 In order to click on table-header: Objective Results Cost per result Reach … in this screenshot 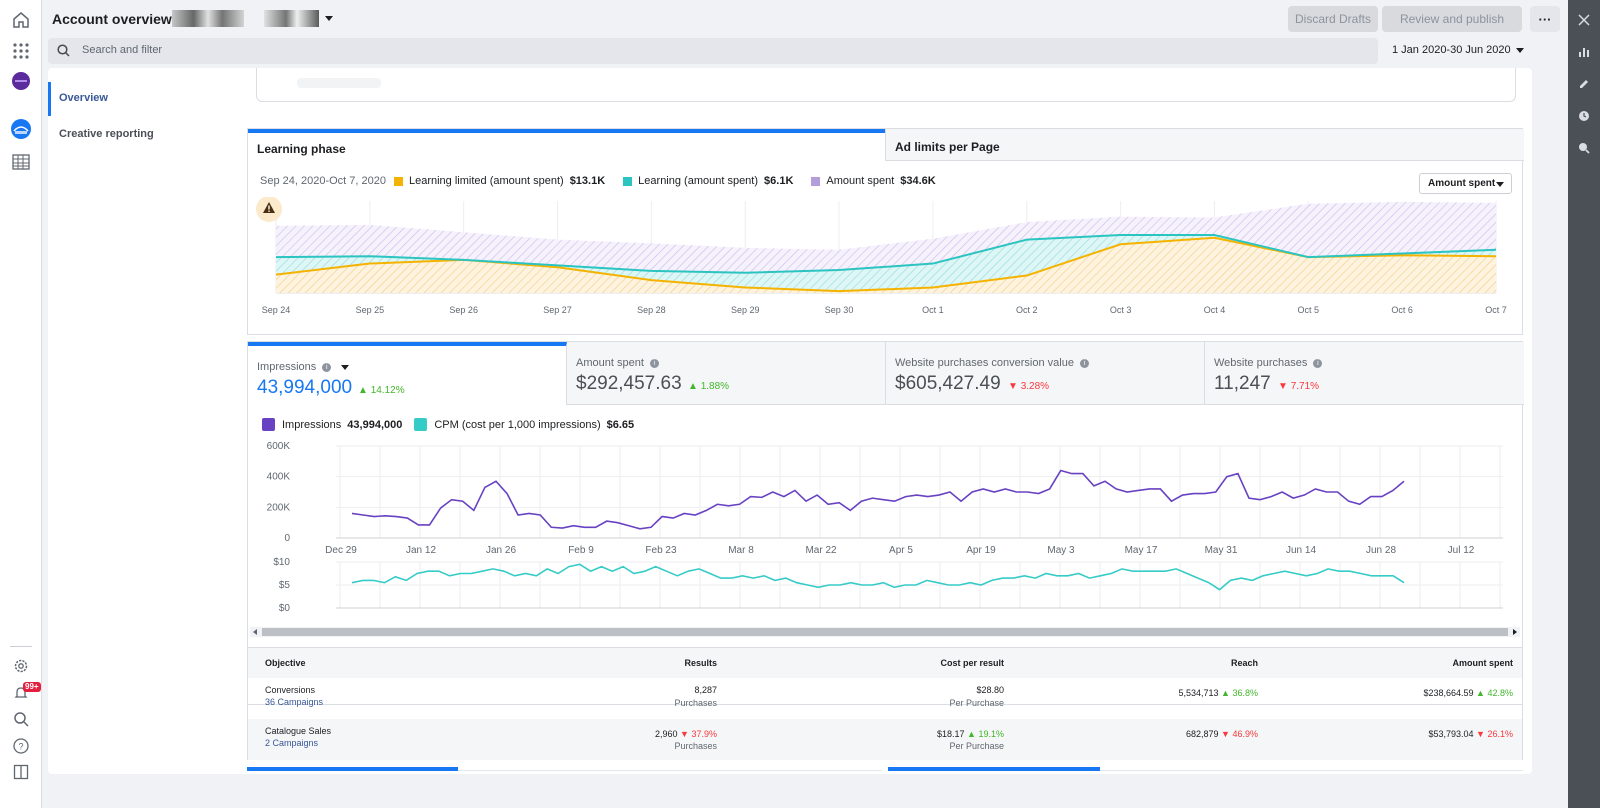, I will do `click(885, 663)`.